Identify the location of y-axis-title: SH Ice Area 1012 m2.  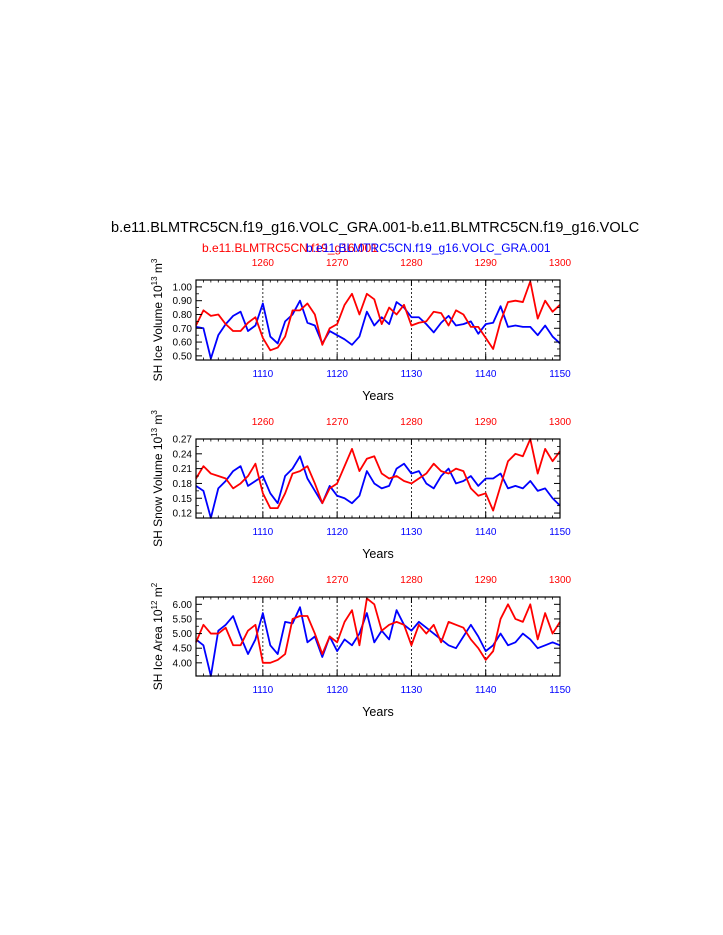
(157, 636).